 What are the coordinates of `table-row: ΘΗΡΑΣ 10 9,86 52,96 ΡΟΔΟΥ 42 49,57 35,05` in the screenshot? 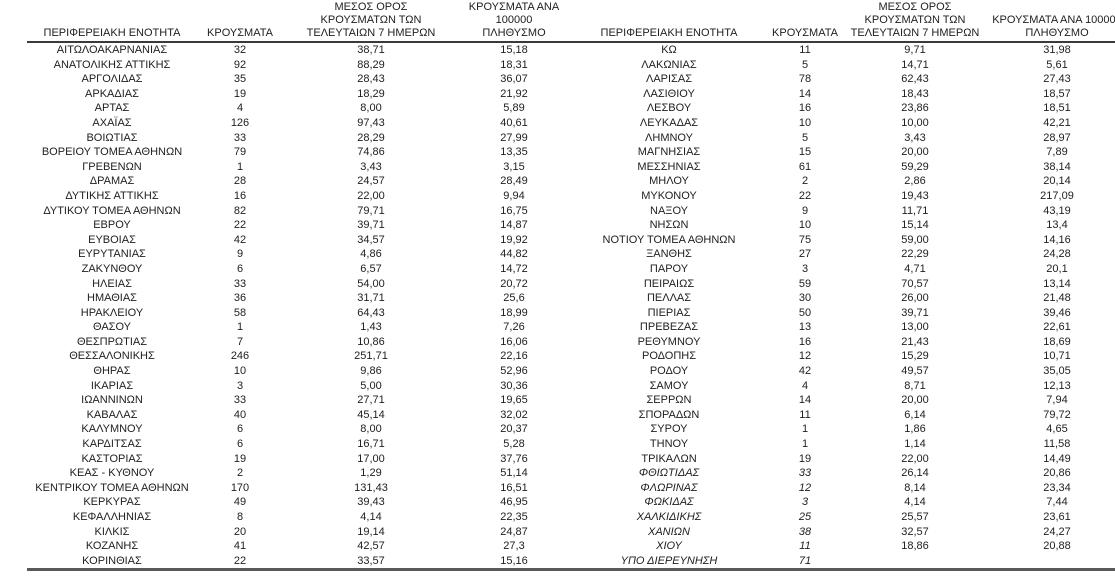 It's located at (571, 371).